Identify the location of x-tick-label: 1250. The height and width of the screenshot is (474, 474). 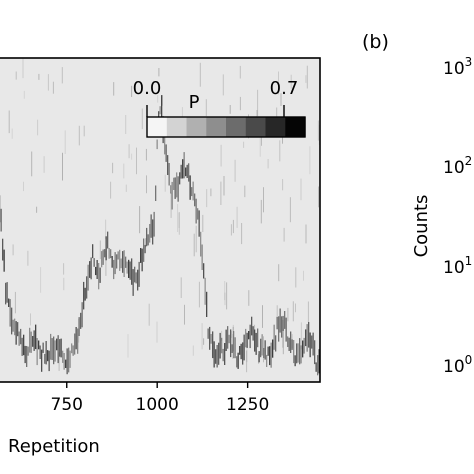
(247, 405).